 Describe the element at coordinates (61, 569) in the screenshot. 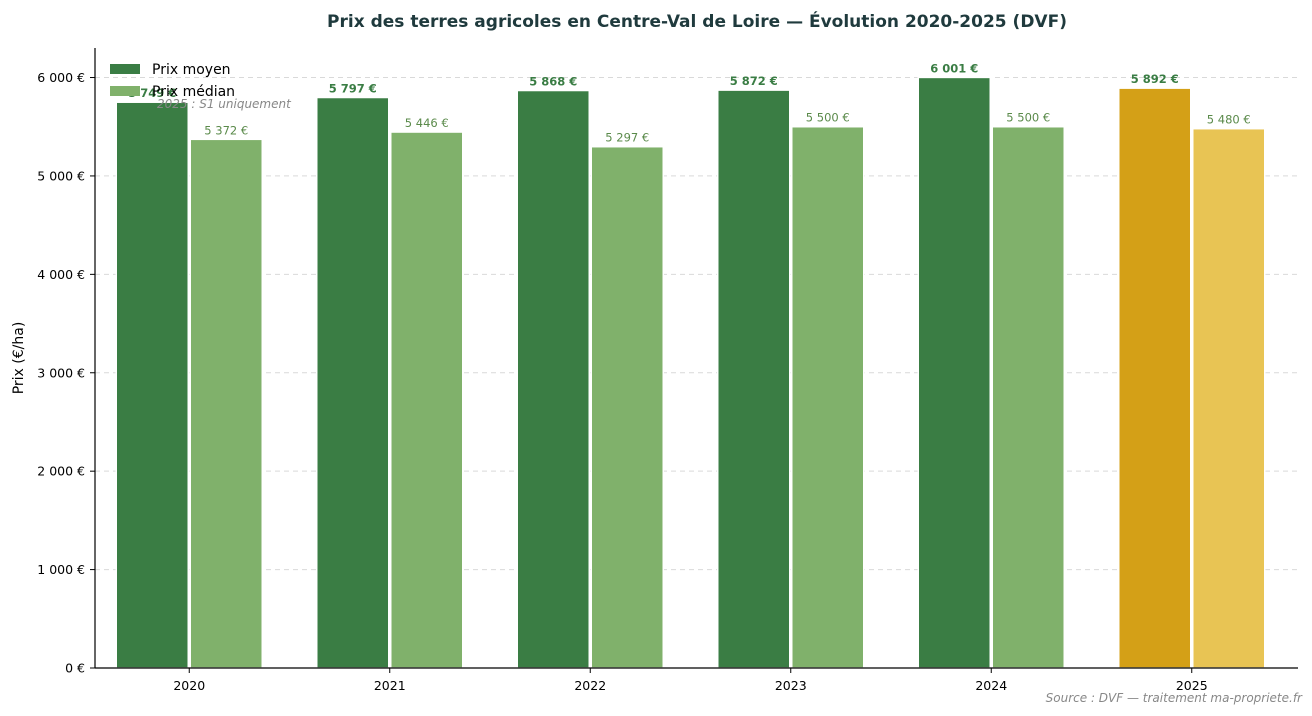

I see `y-tick-label: 1 000 €` at that location.